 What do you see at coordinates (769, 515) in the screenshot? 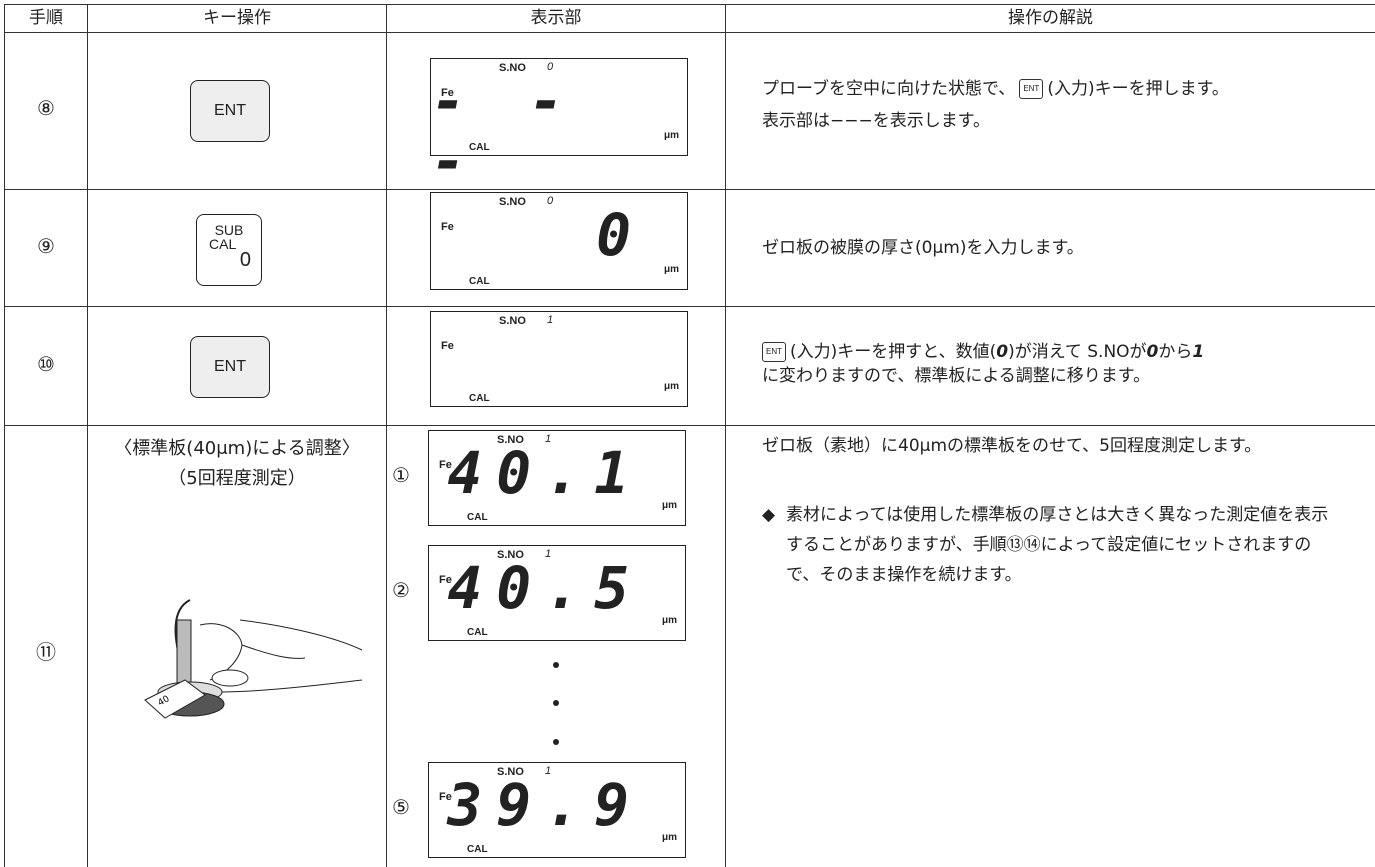
I see `note-mark: ◆` at bounding box center [769, 515].